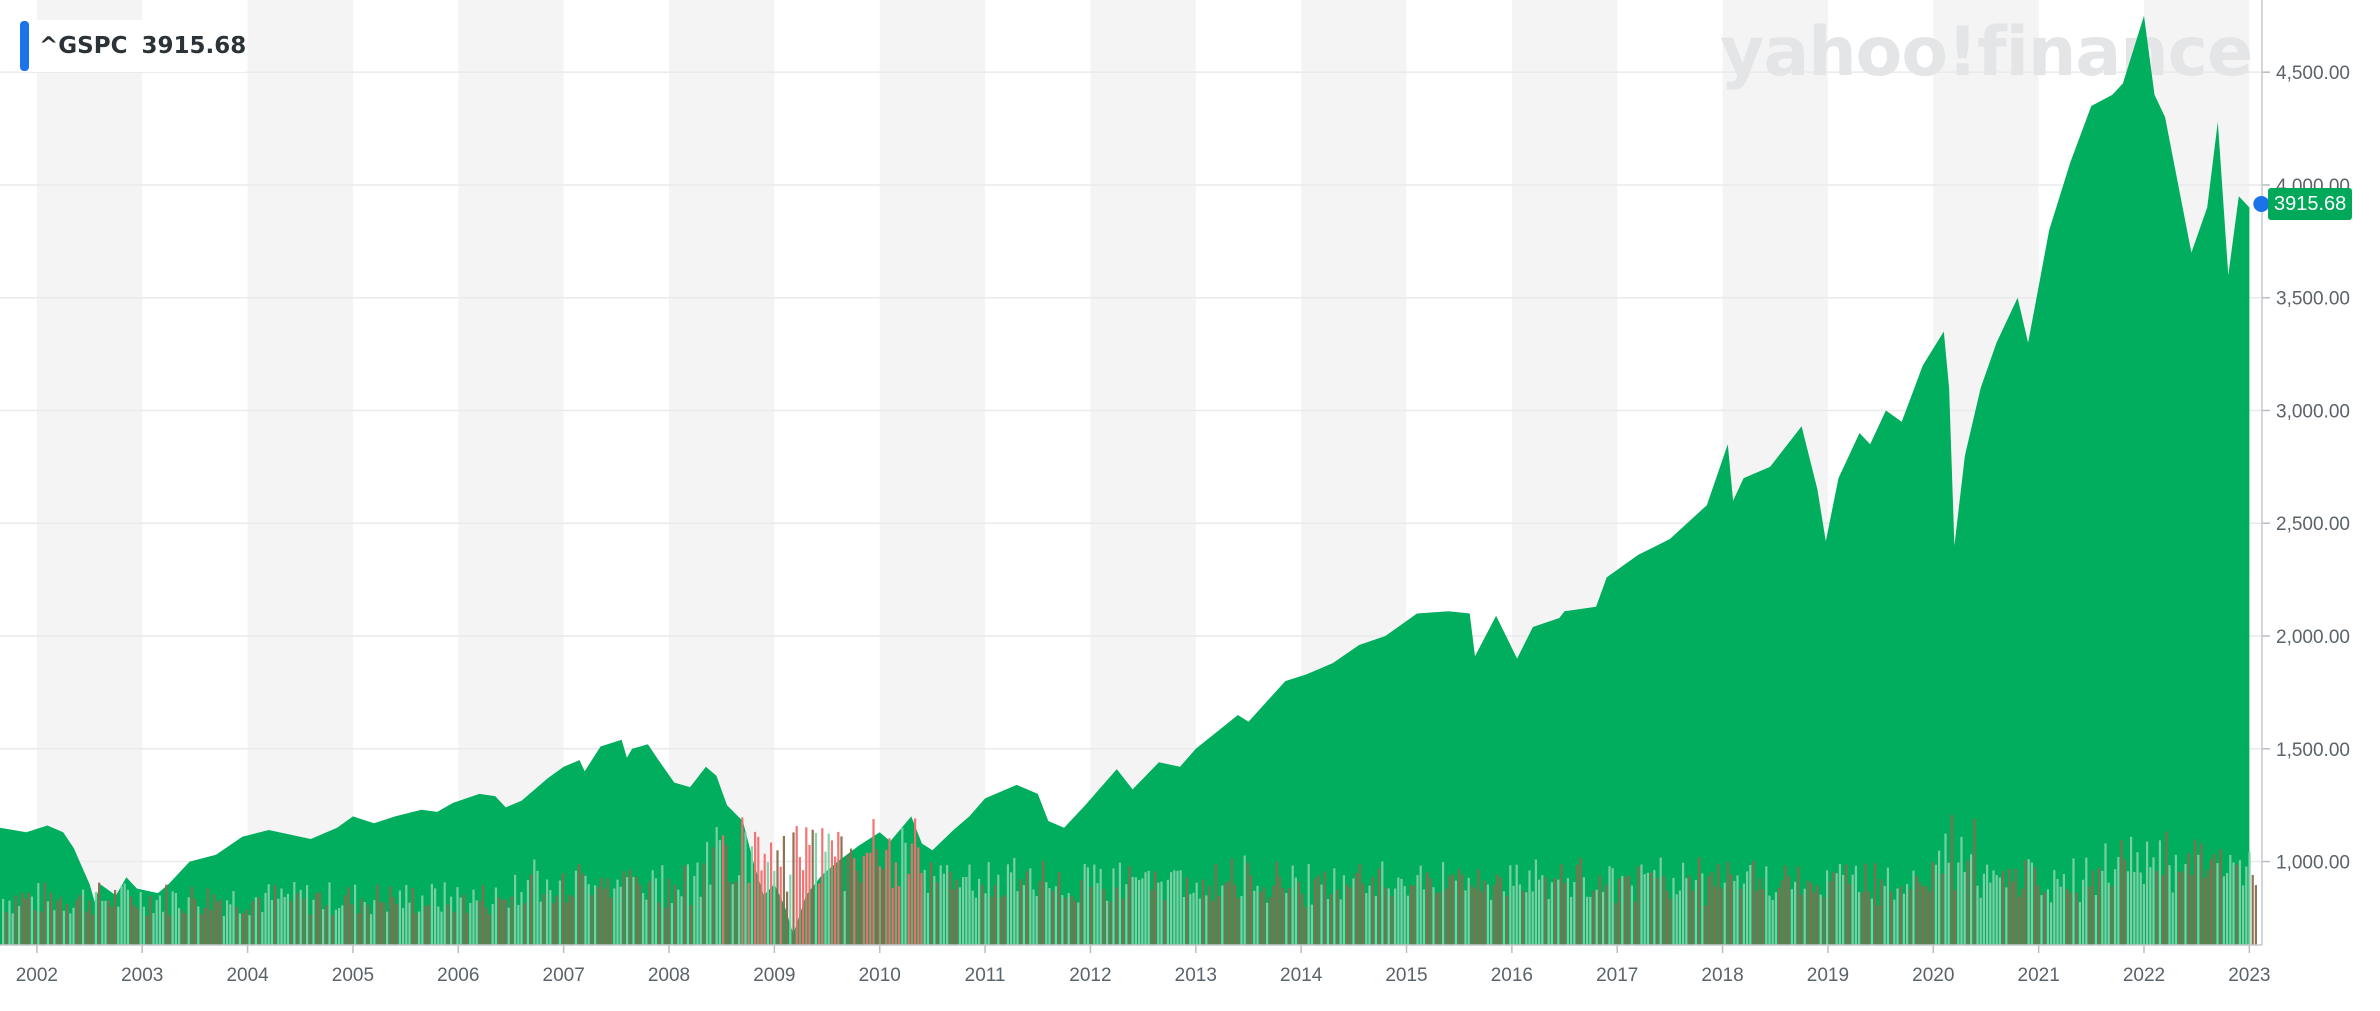  Describe the element at coordinates (133, 46) in the screenshot. I see `legend: ^GSPC 3915.68` at that location.